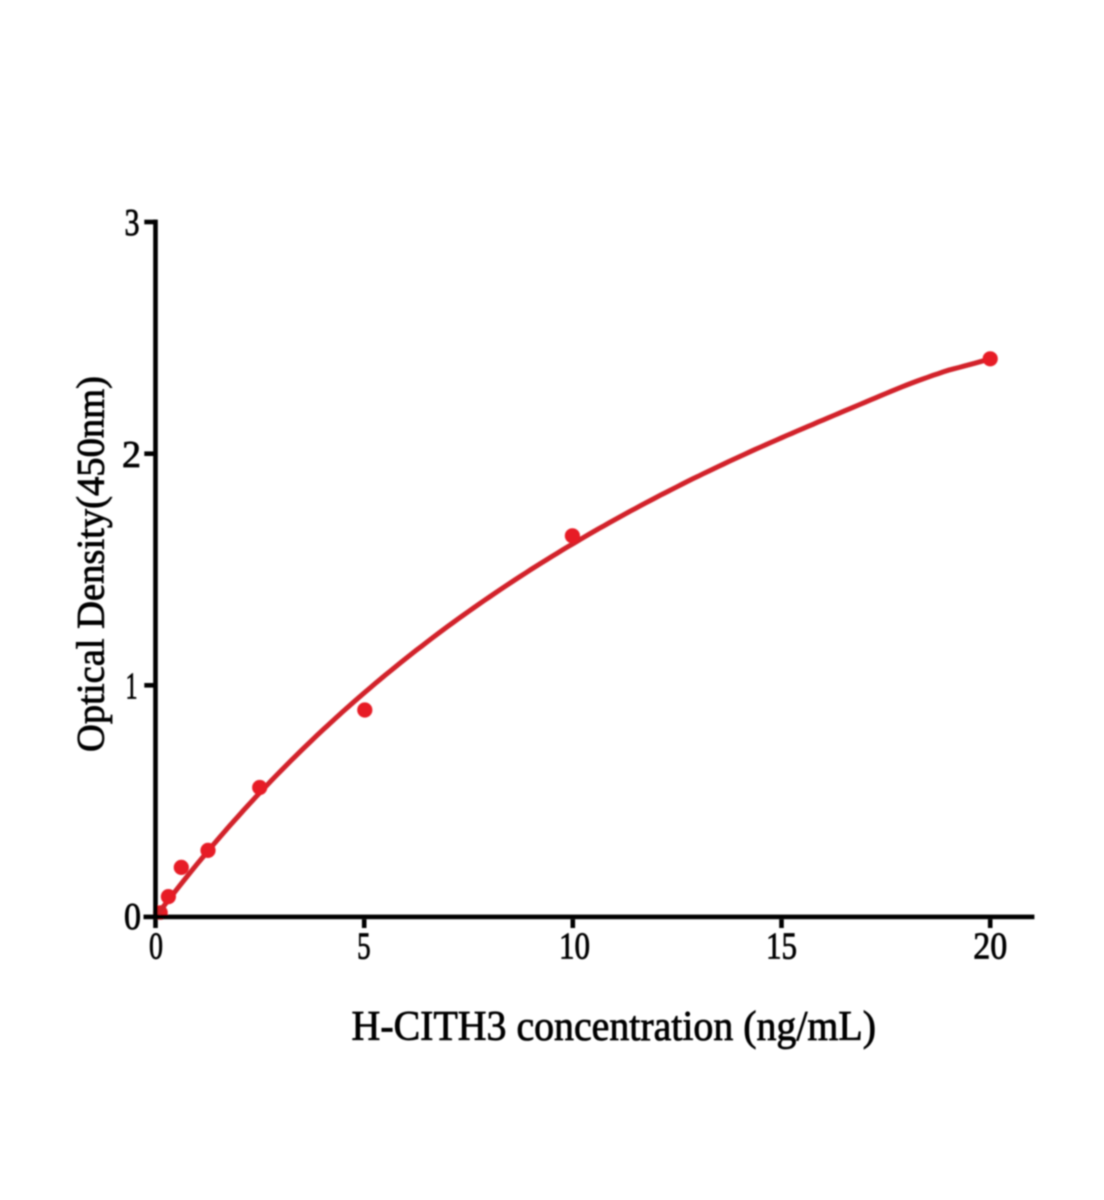  What do you see at coordinates (132, 223) in the screenshot?
I see `svg-text: 3` at bounding box center [132, 223].